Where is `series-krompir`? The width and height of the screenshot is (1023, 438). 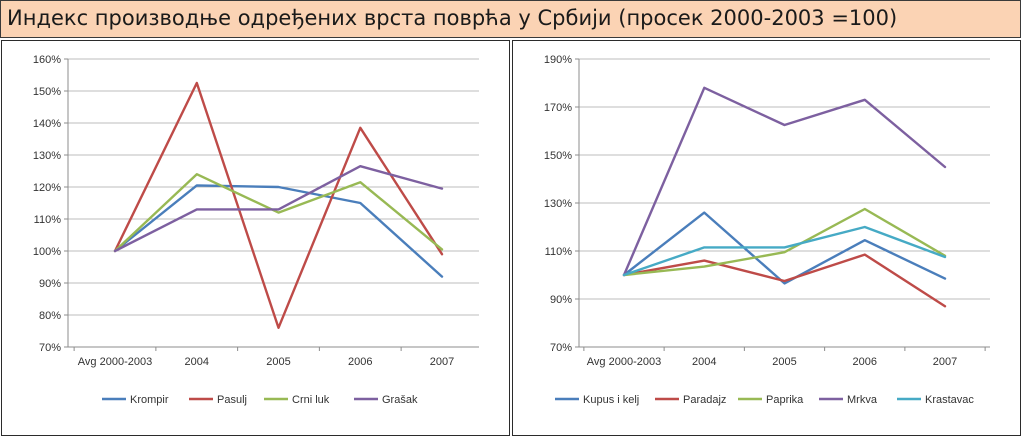
series-krompir is located at coordinates (278, 231).